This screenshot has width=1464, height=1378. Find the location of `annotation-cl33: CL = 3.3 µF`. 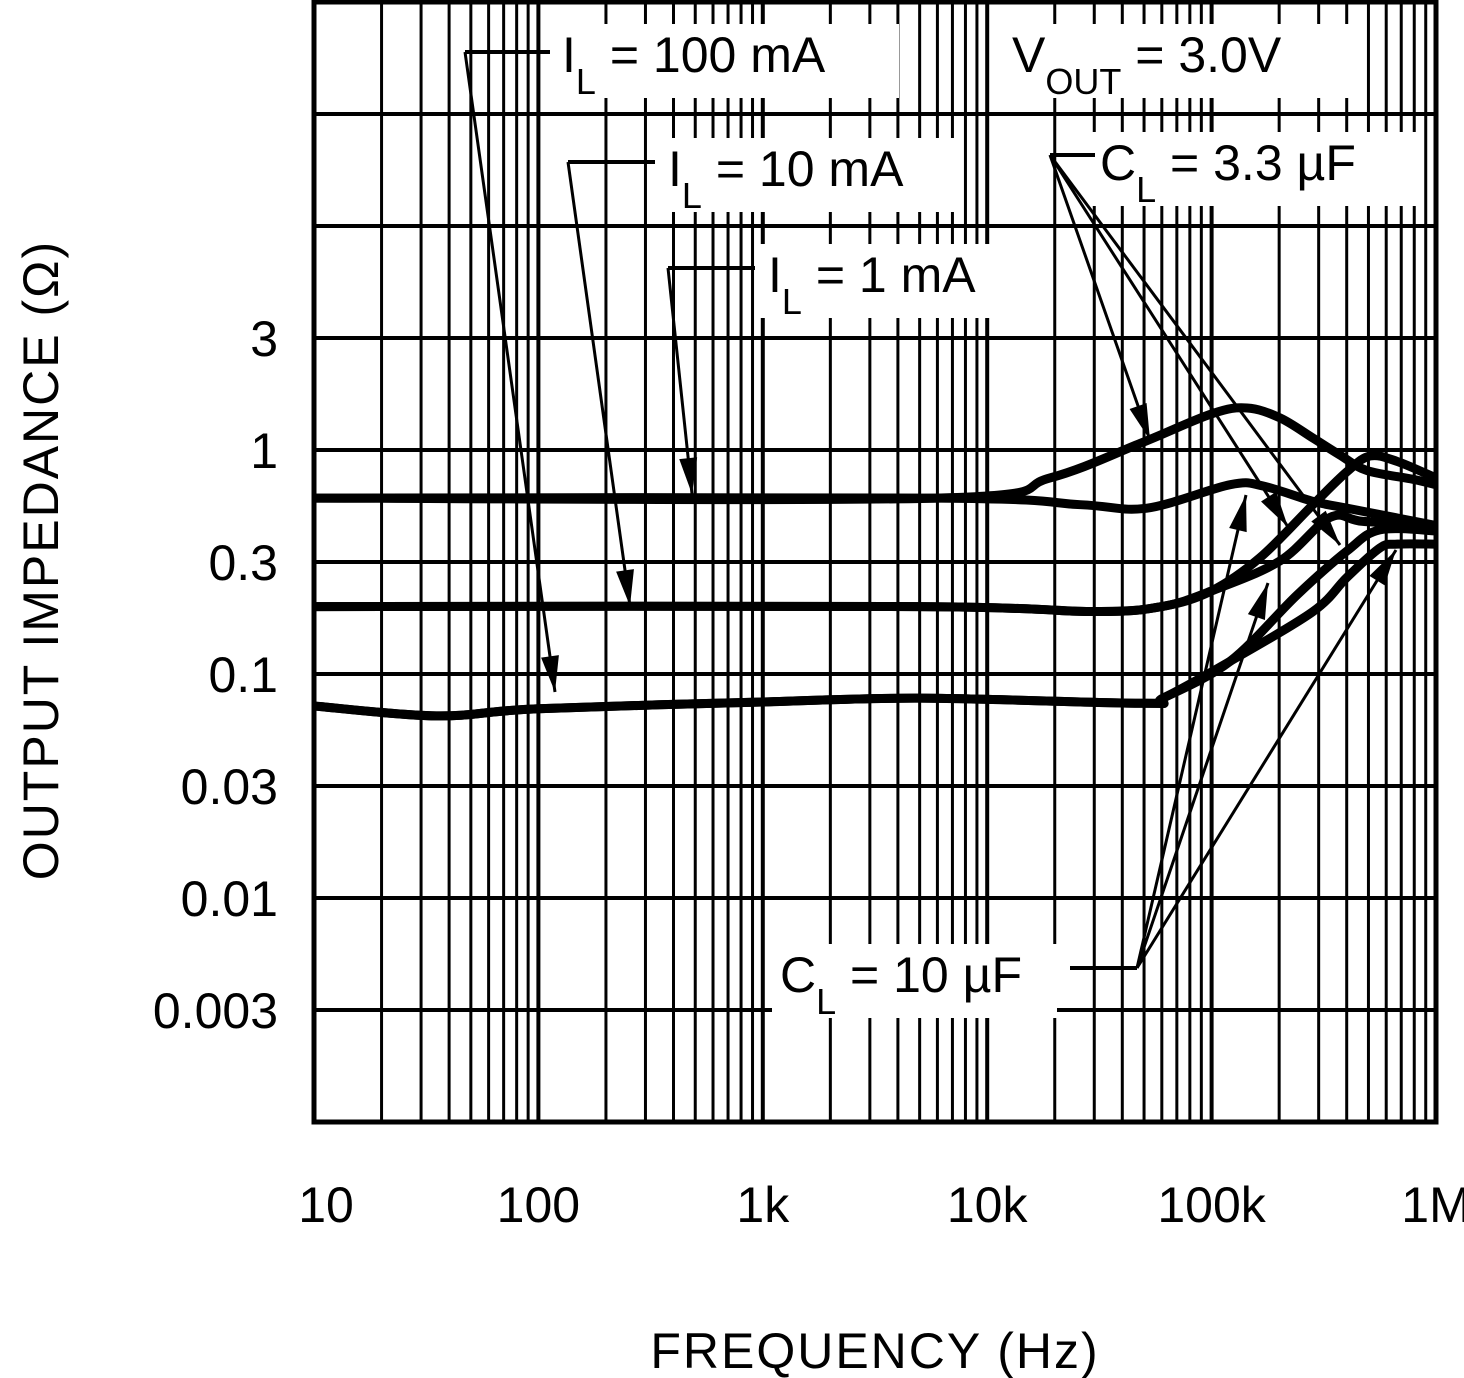

annotation-cl33: CL = 3.3 µF is located at coordinates (1228, 172).